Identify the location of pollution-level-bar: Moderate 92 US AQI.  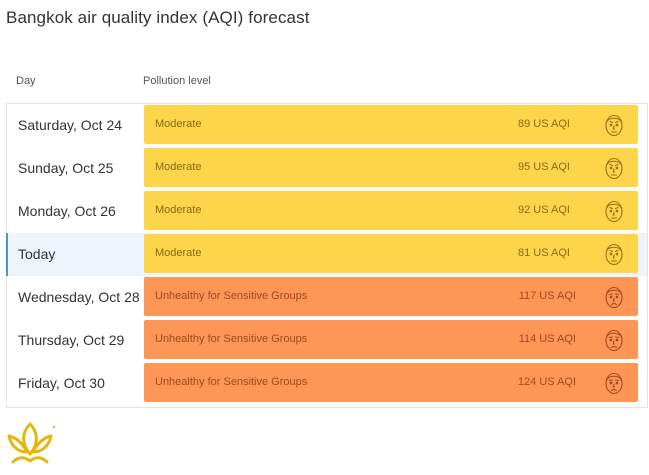
(391, 210).